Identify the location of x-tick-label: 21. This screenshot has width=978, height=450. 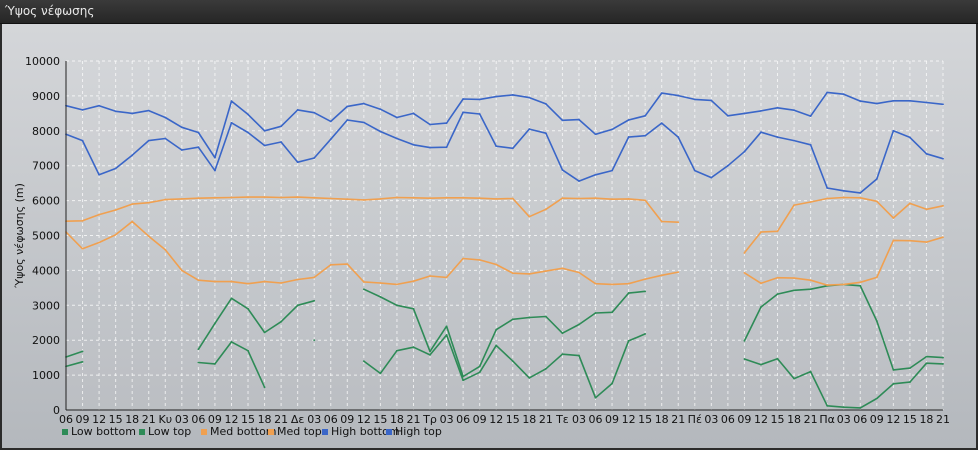
(546, 419).